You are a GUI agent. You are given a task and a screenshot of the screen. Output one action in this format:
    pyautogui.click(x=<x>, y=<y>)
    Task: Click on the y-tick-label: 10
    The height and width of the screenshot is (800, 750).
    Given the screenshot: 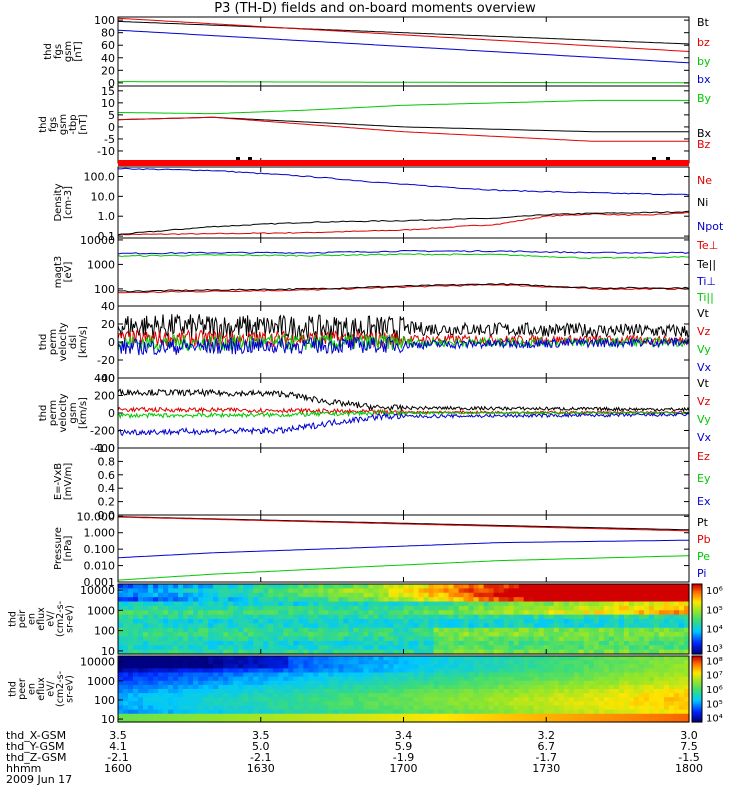 What is the action you would take?
    pyautogui.click(x=108, y=719)
    